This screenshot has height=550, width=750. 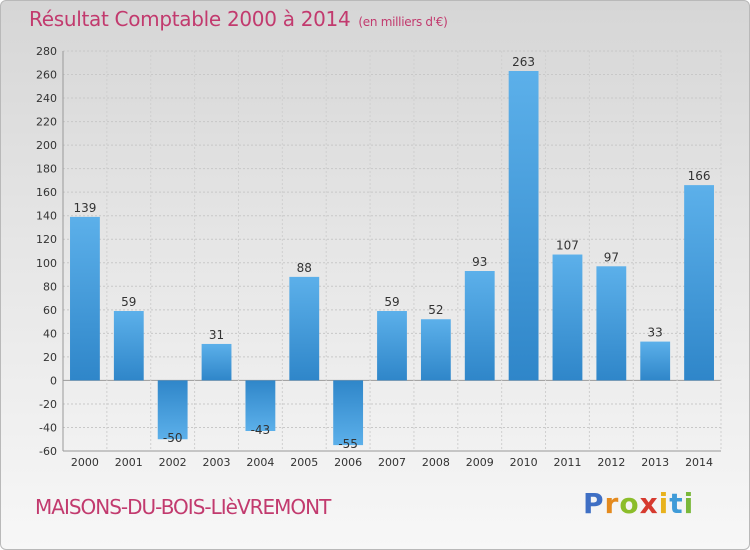 I want to click on y-tick-label: 120, so click(x=46, y=239).